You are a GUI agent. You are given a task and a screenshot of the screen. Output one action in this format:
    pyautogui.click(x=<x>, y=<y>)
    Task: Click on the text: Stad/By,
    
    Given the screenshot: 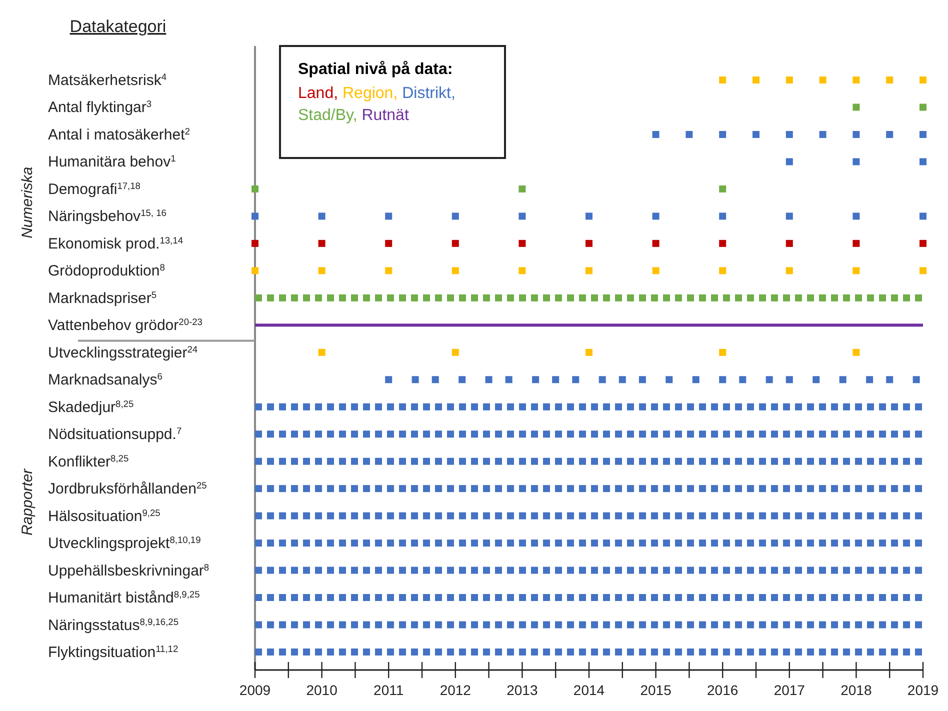 What is the action you would take?
    pyautogui.click(x=328, y=115)
    